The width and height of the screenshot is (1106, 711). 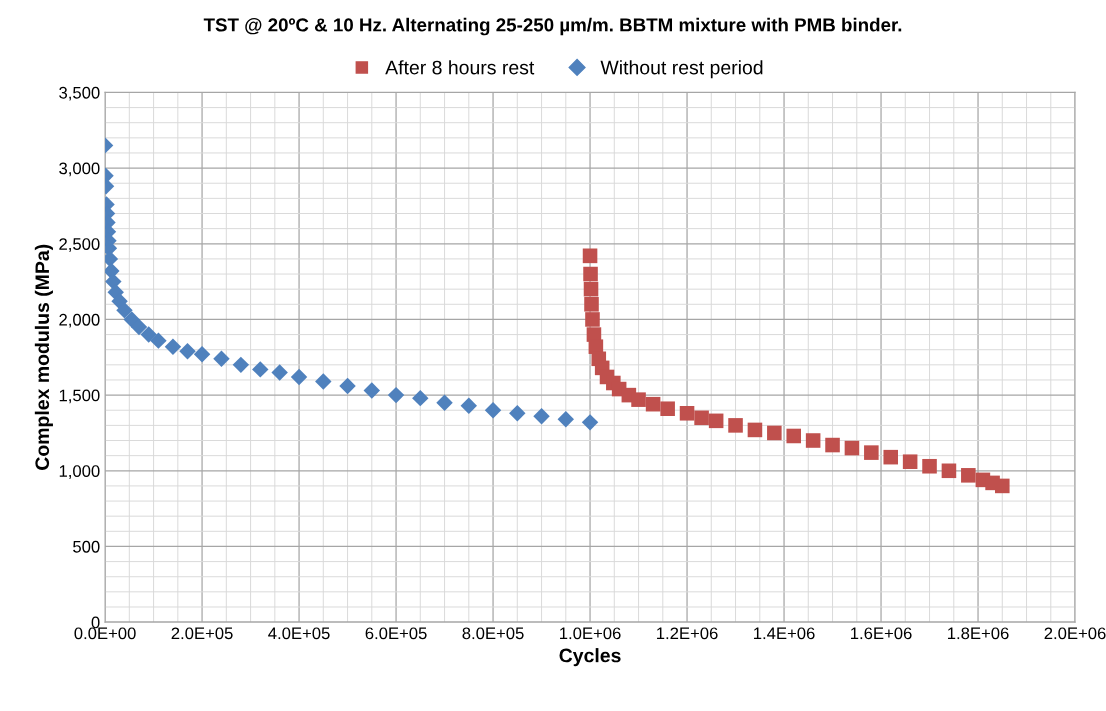 What do you see at coordinates (299, 633) in the screenshot?
I see `x-tick-label: 4.0E+05` at bounding box center [299, 633].